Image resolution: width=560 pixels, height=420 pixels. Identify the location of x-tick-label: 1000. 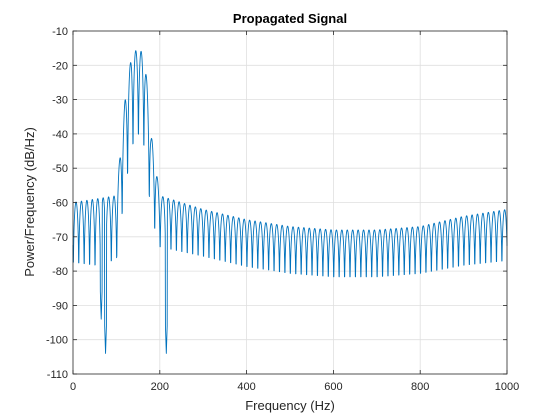
(507, 387).